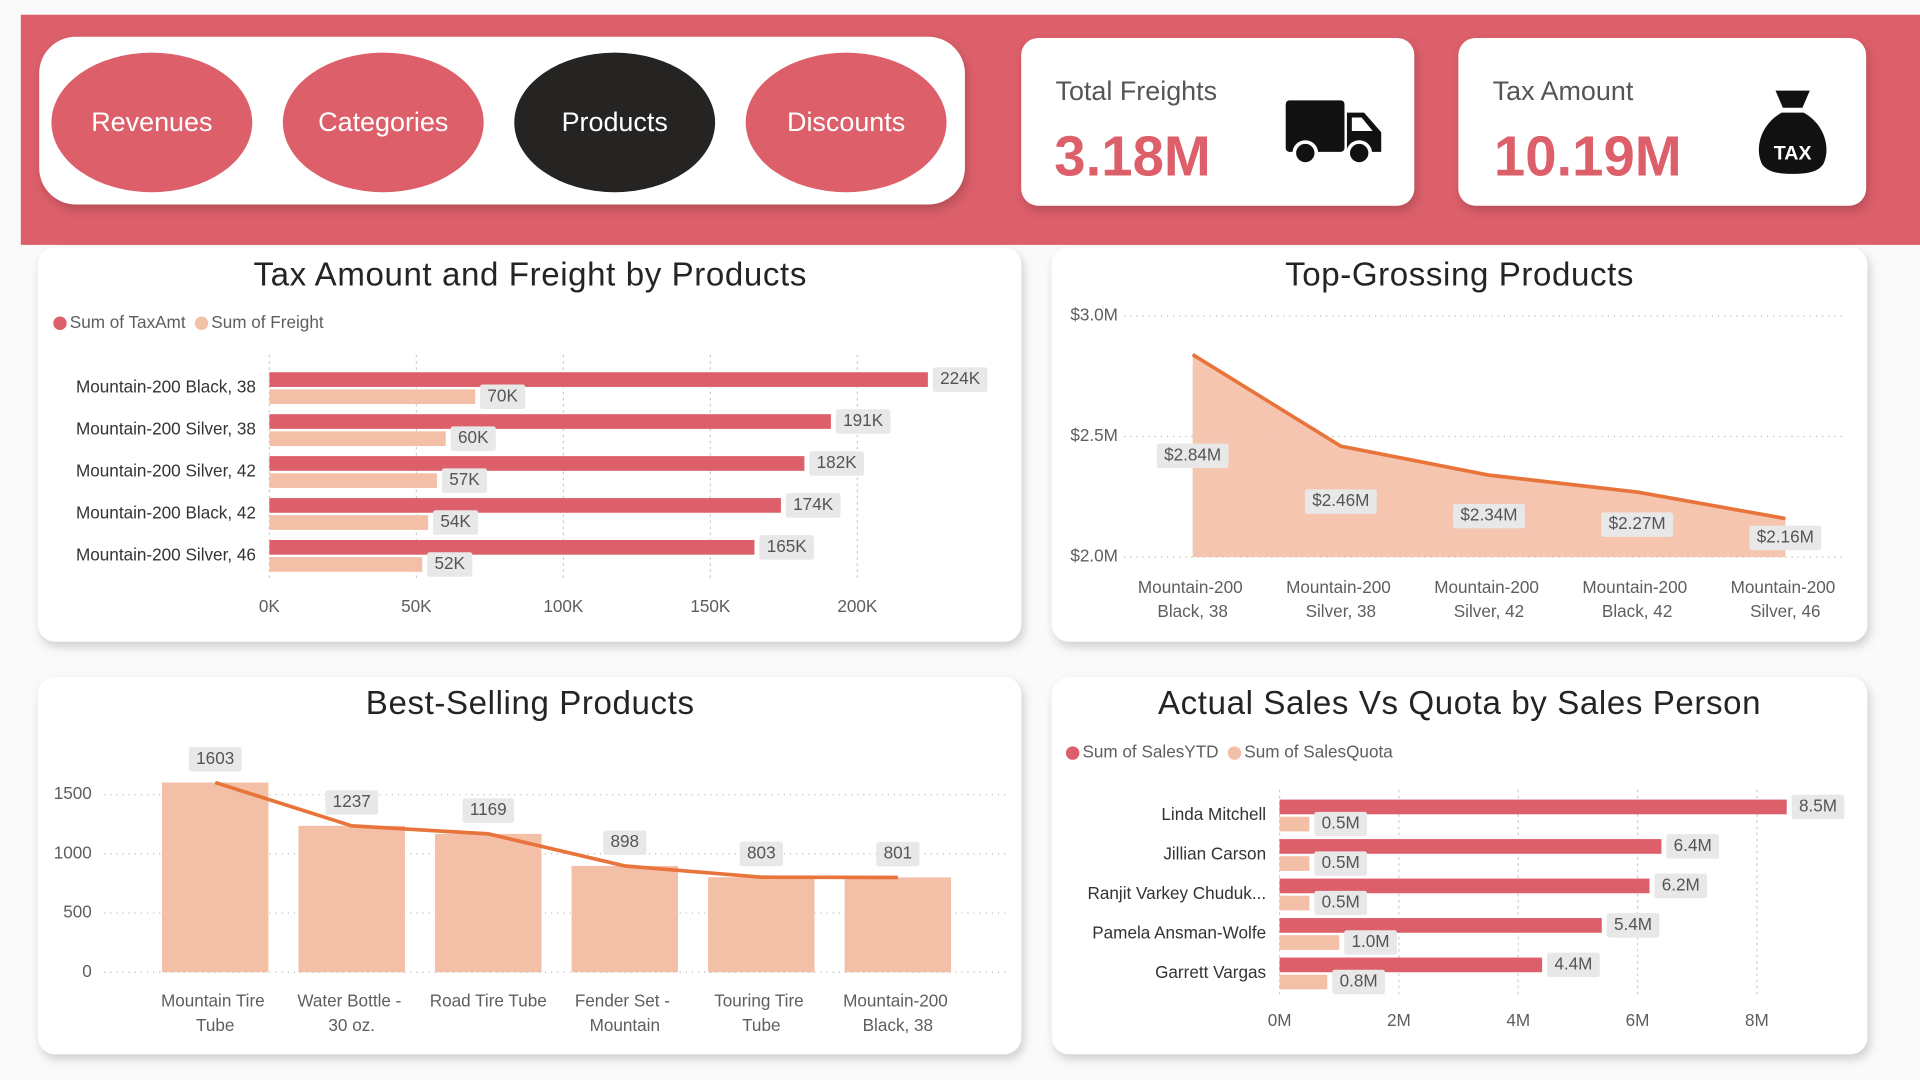 The width and height of the screenshot is (1920, 1080). I want to click on data-label: 1237, so click(352, 801).